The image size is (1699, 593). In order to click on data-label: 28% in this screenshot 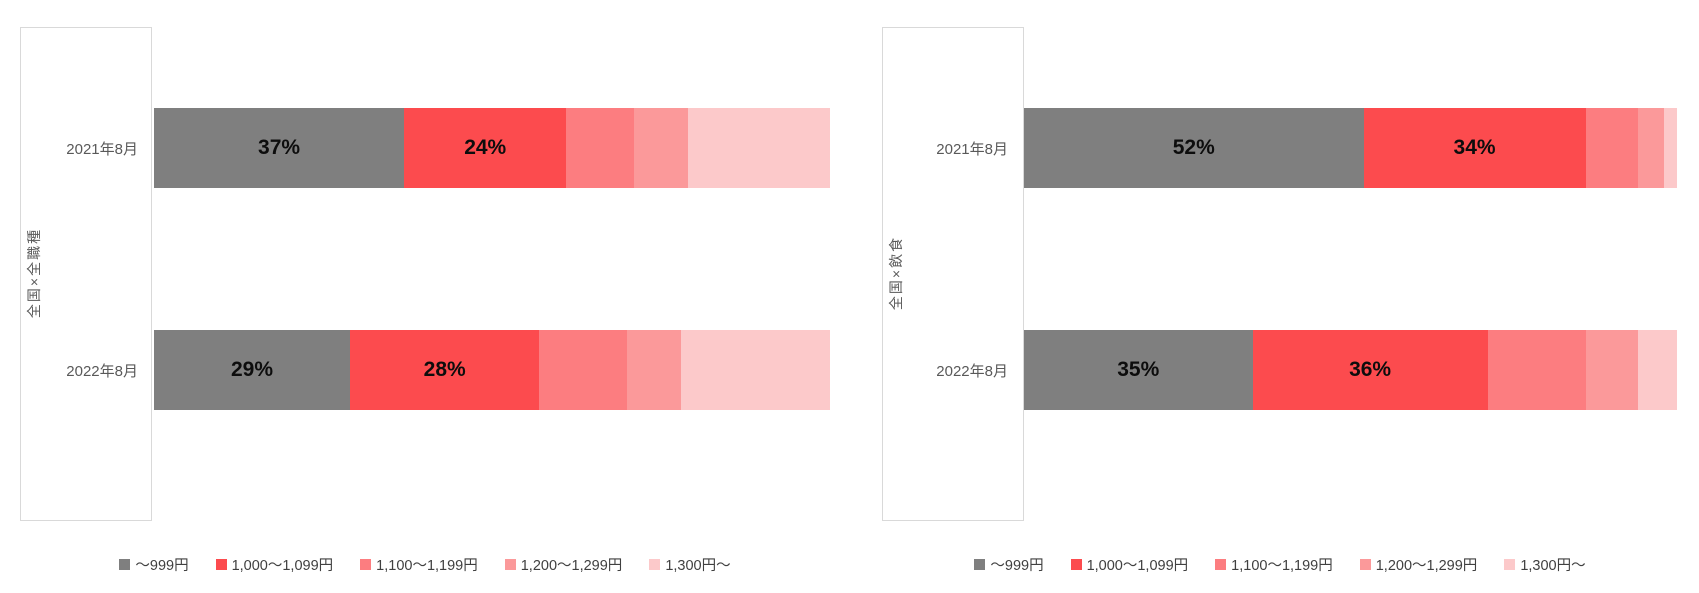, I will do `click(444, 369)`.